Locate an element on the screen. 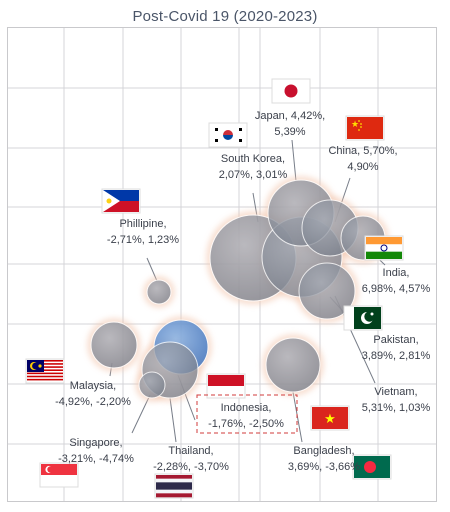 Image resolution: width=450 pixels, height=512 pixels. point-label-china: China, 5,70%, 4,90% is located at coordinates (362, 159).